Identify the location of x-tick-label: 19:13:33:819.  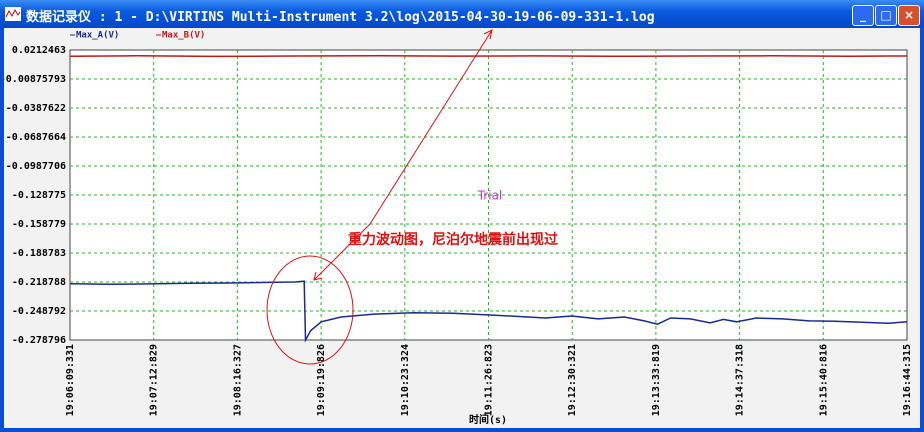
(656, 380).